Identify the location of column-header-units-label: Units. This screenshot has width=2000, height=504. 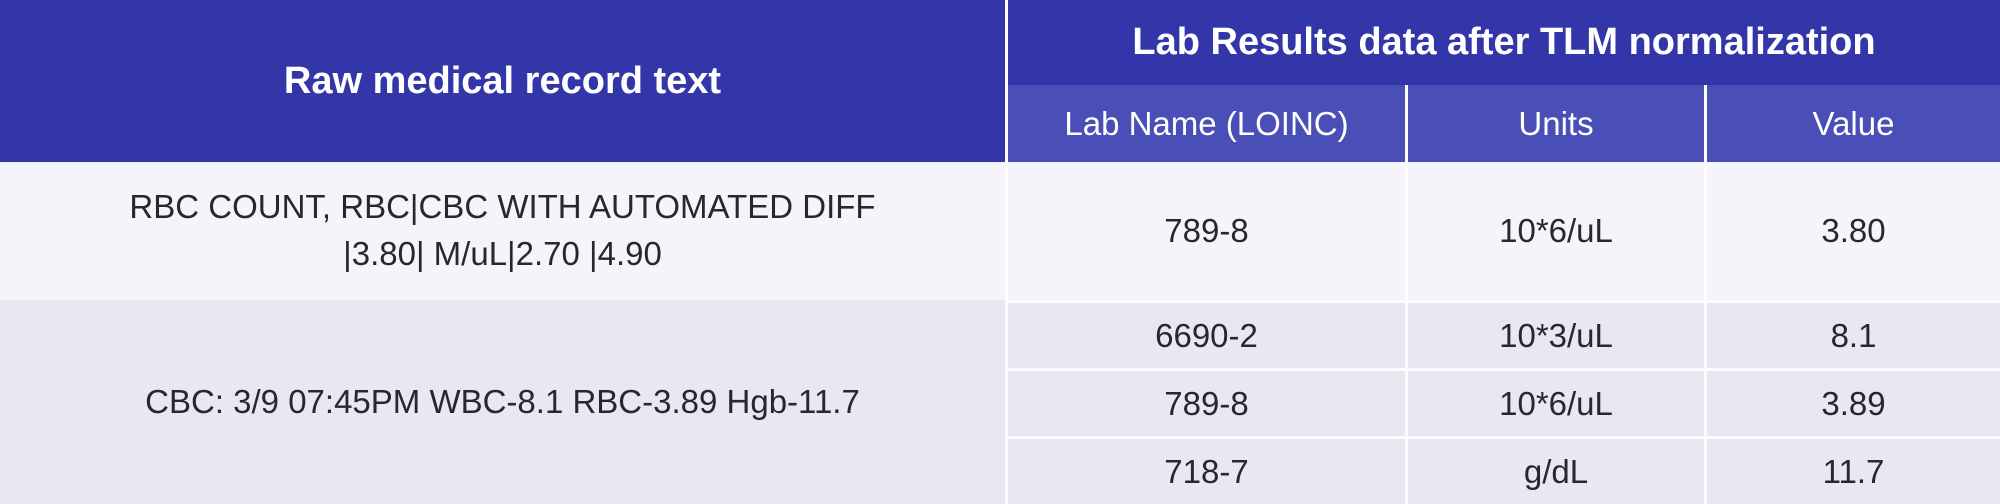
(1556, 123).